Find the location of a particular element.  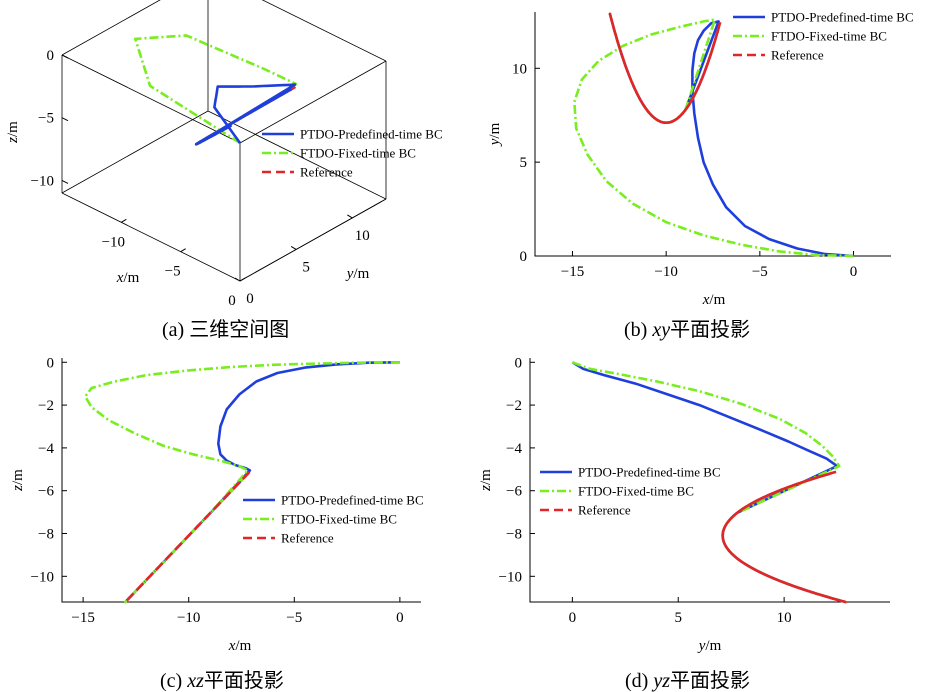

legend-label-ref-d: Reference is located at coordinates (604, 510).